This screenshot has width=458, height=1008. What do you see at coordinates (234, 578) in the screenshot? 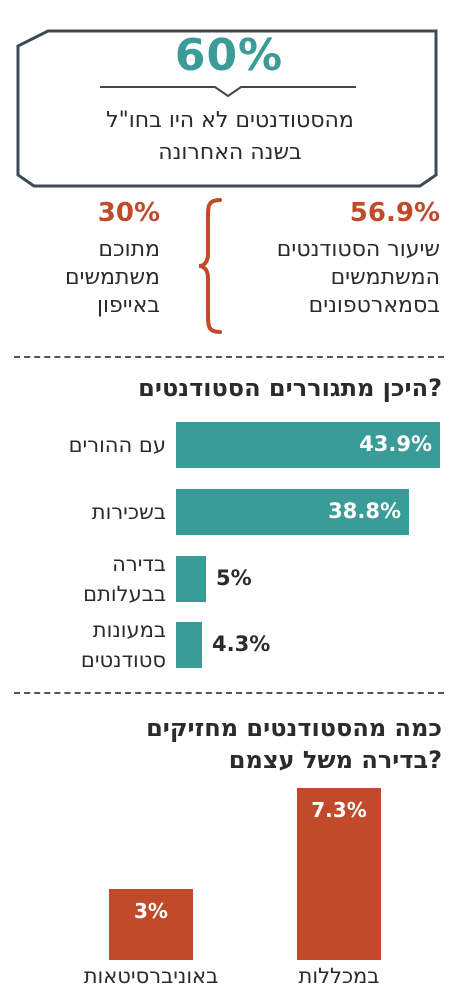
I see `living-bar-value: 5%` at bounding box center [234, 578].